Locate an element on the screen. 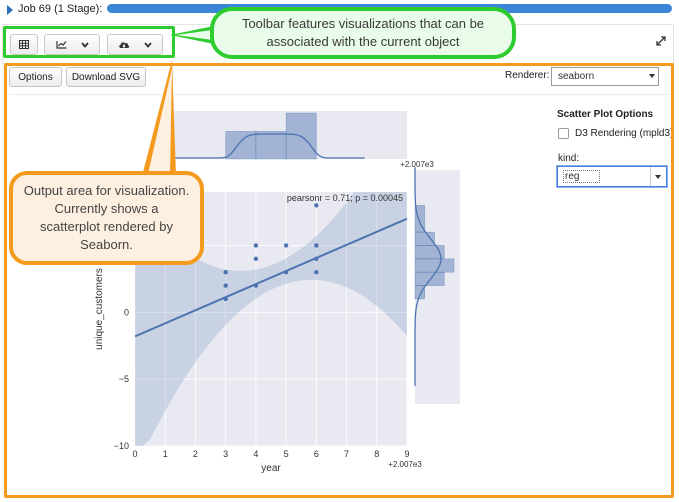  x-axis-label: year is located at coordinates (271, 468).